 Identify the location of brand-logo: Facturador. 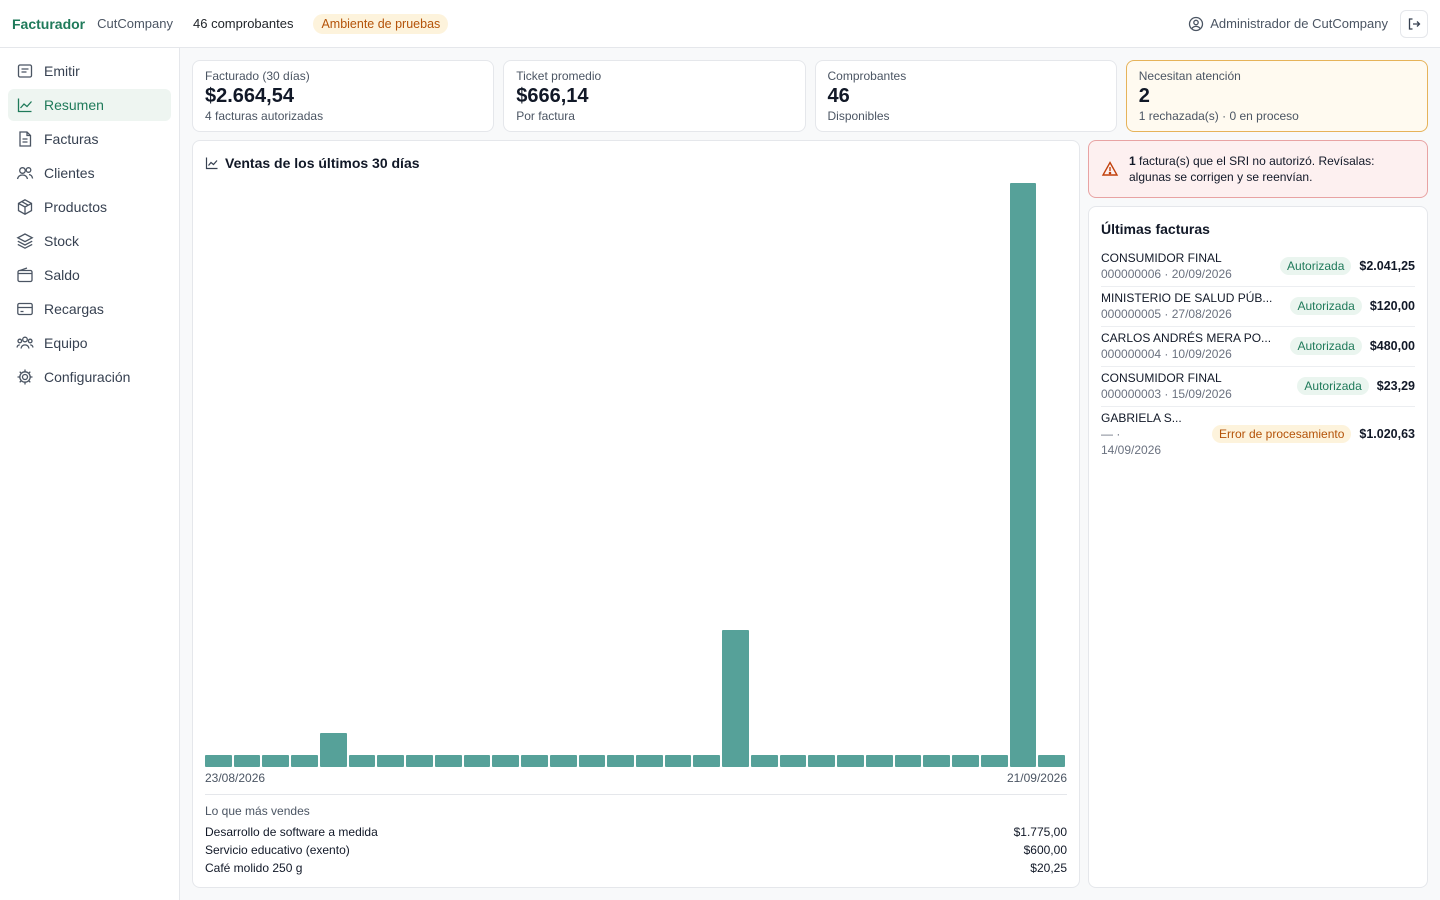
(49, 23).